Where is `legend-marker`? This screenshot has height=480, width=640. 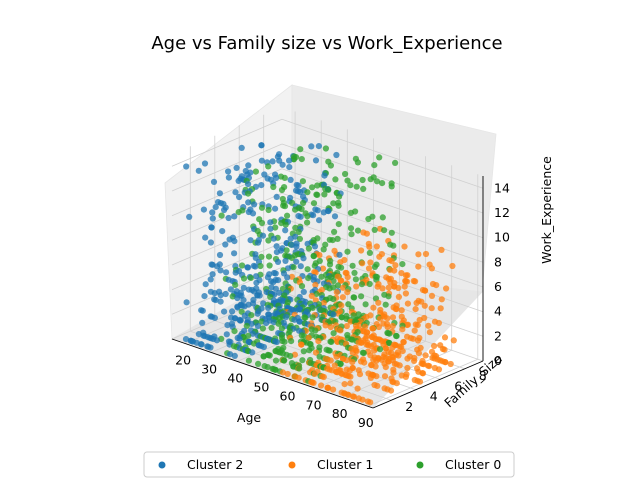
legend-marker is located at coordinates (292, 465).